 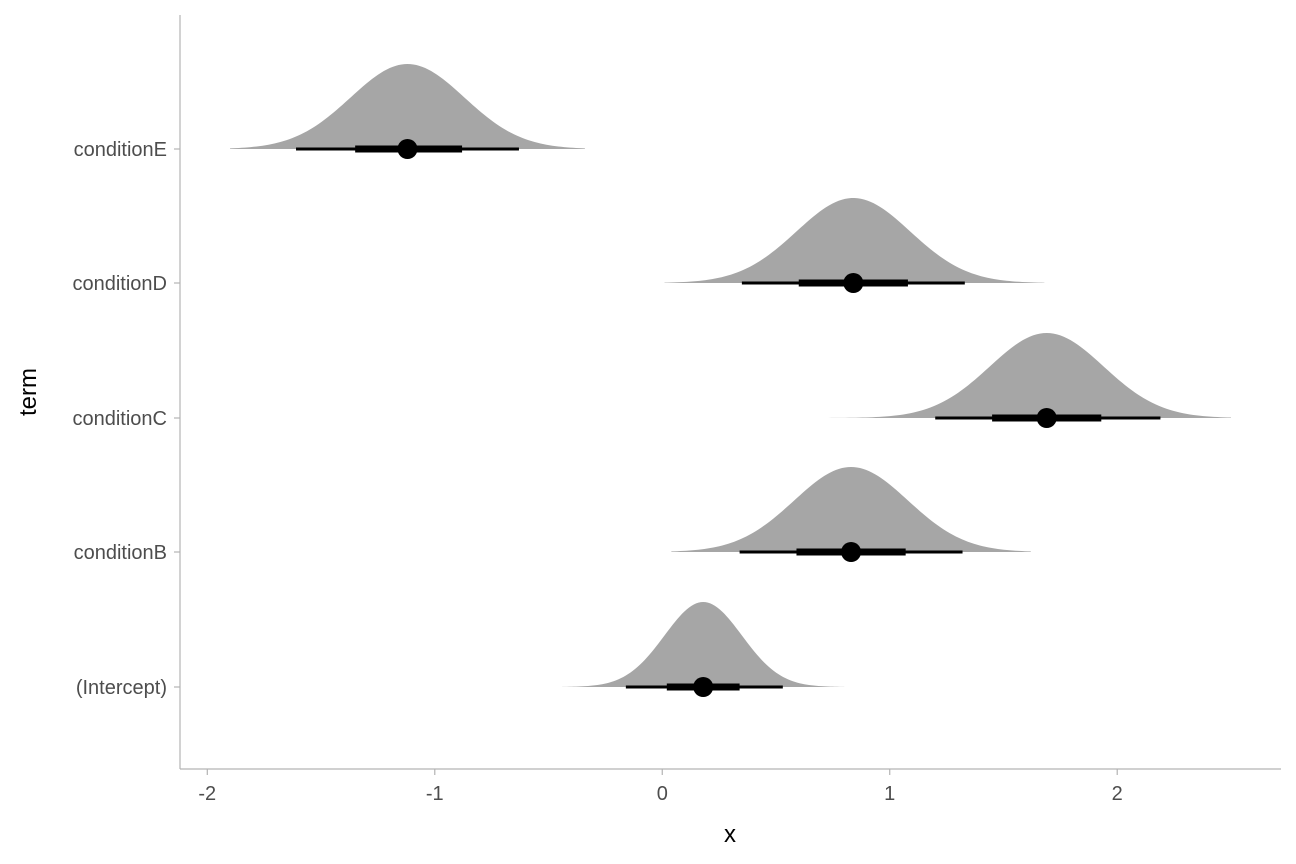 What do you see at coordinates (407, 149) in the screenshot?
I see `median-point-conditione` at bounding box center [407, 149].